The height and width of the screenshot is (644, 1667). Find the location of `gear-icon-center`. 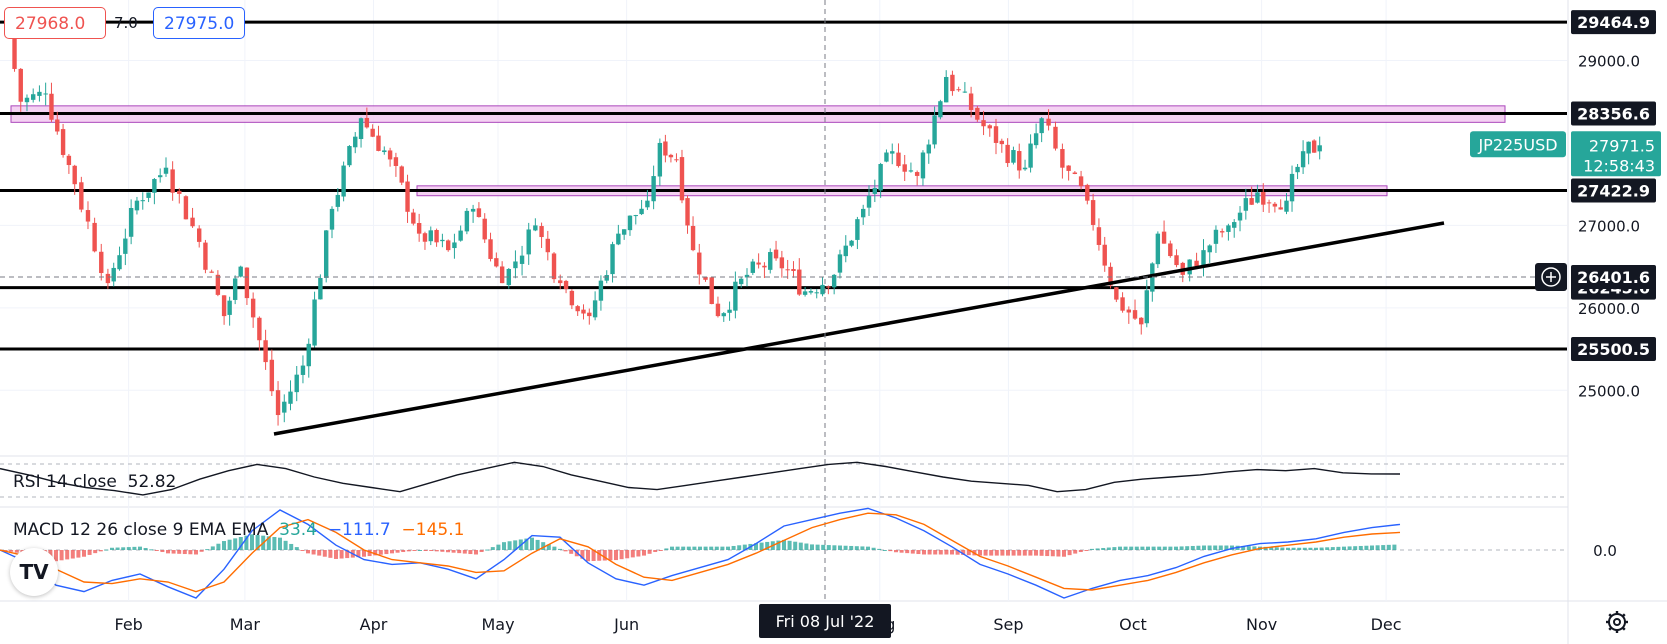

gear-icon-center is located at coordinates (1617, 622).